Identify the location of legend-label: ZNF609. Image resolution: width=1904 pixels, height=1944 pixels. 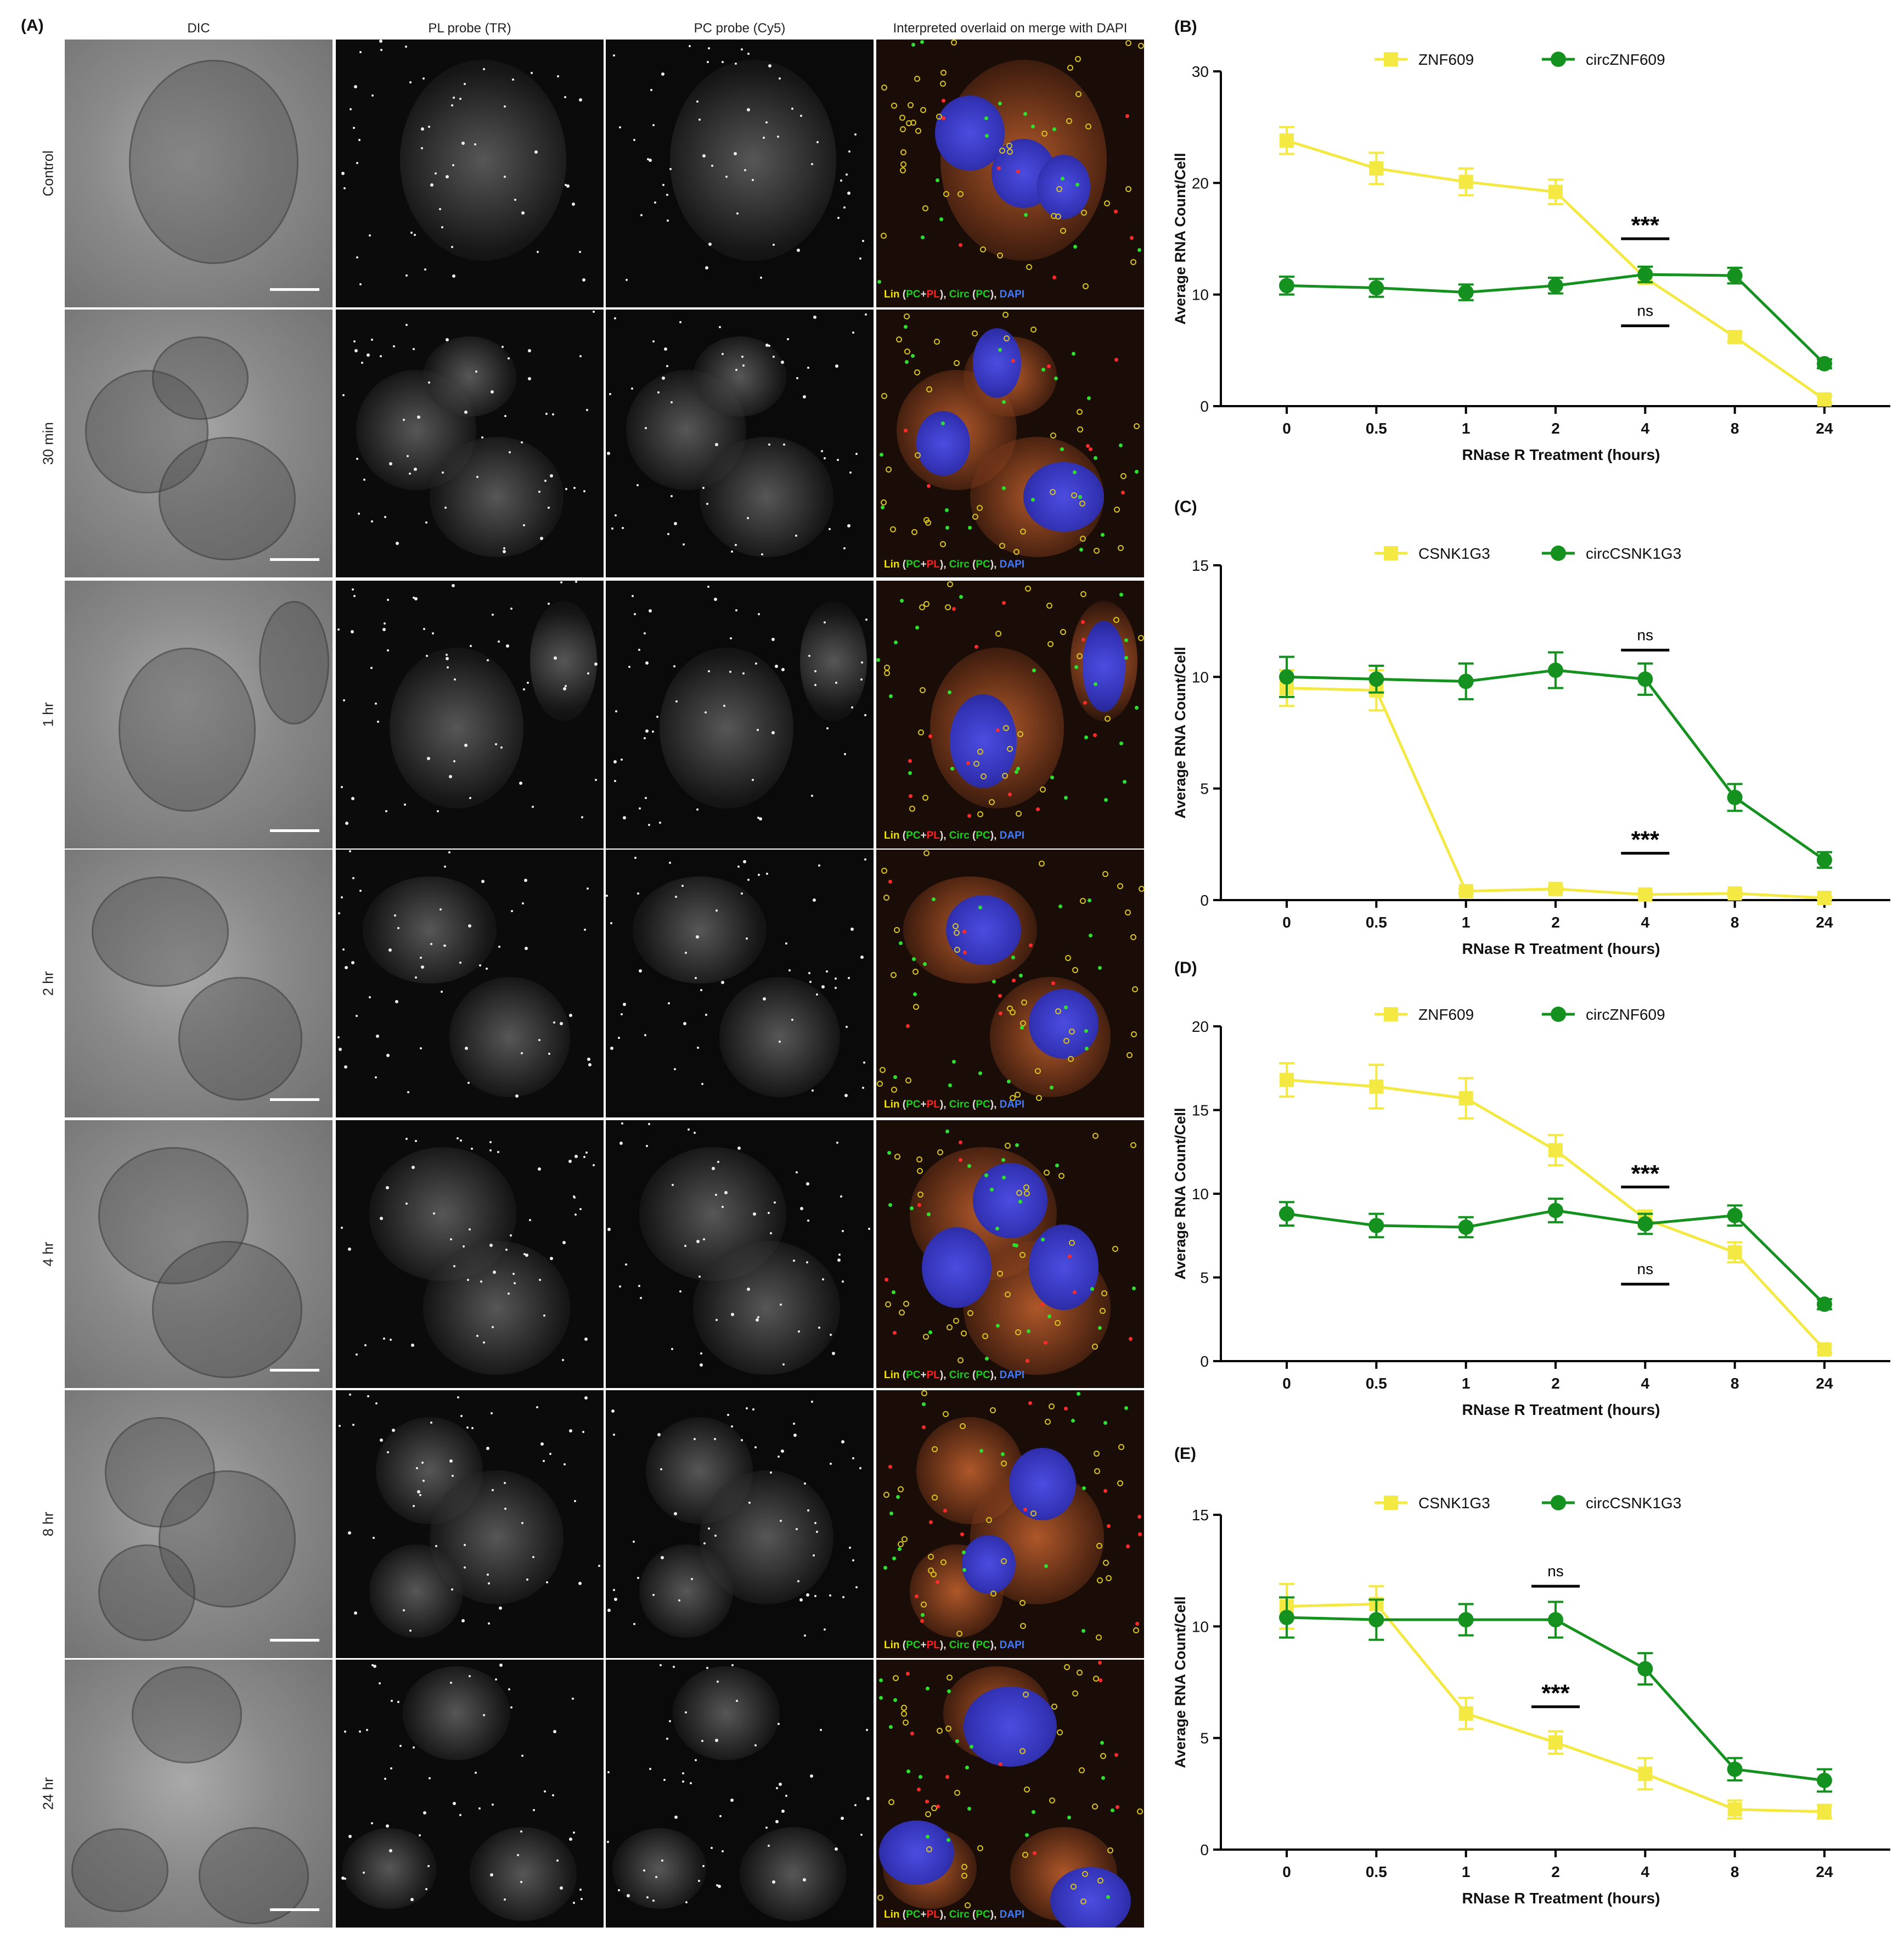
(1446, 59).